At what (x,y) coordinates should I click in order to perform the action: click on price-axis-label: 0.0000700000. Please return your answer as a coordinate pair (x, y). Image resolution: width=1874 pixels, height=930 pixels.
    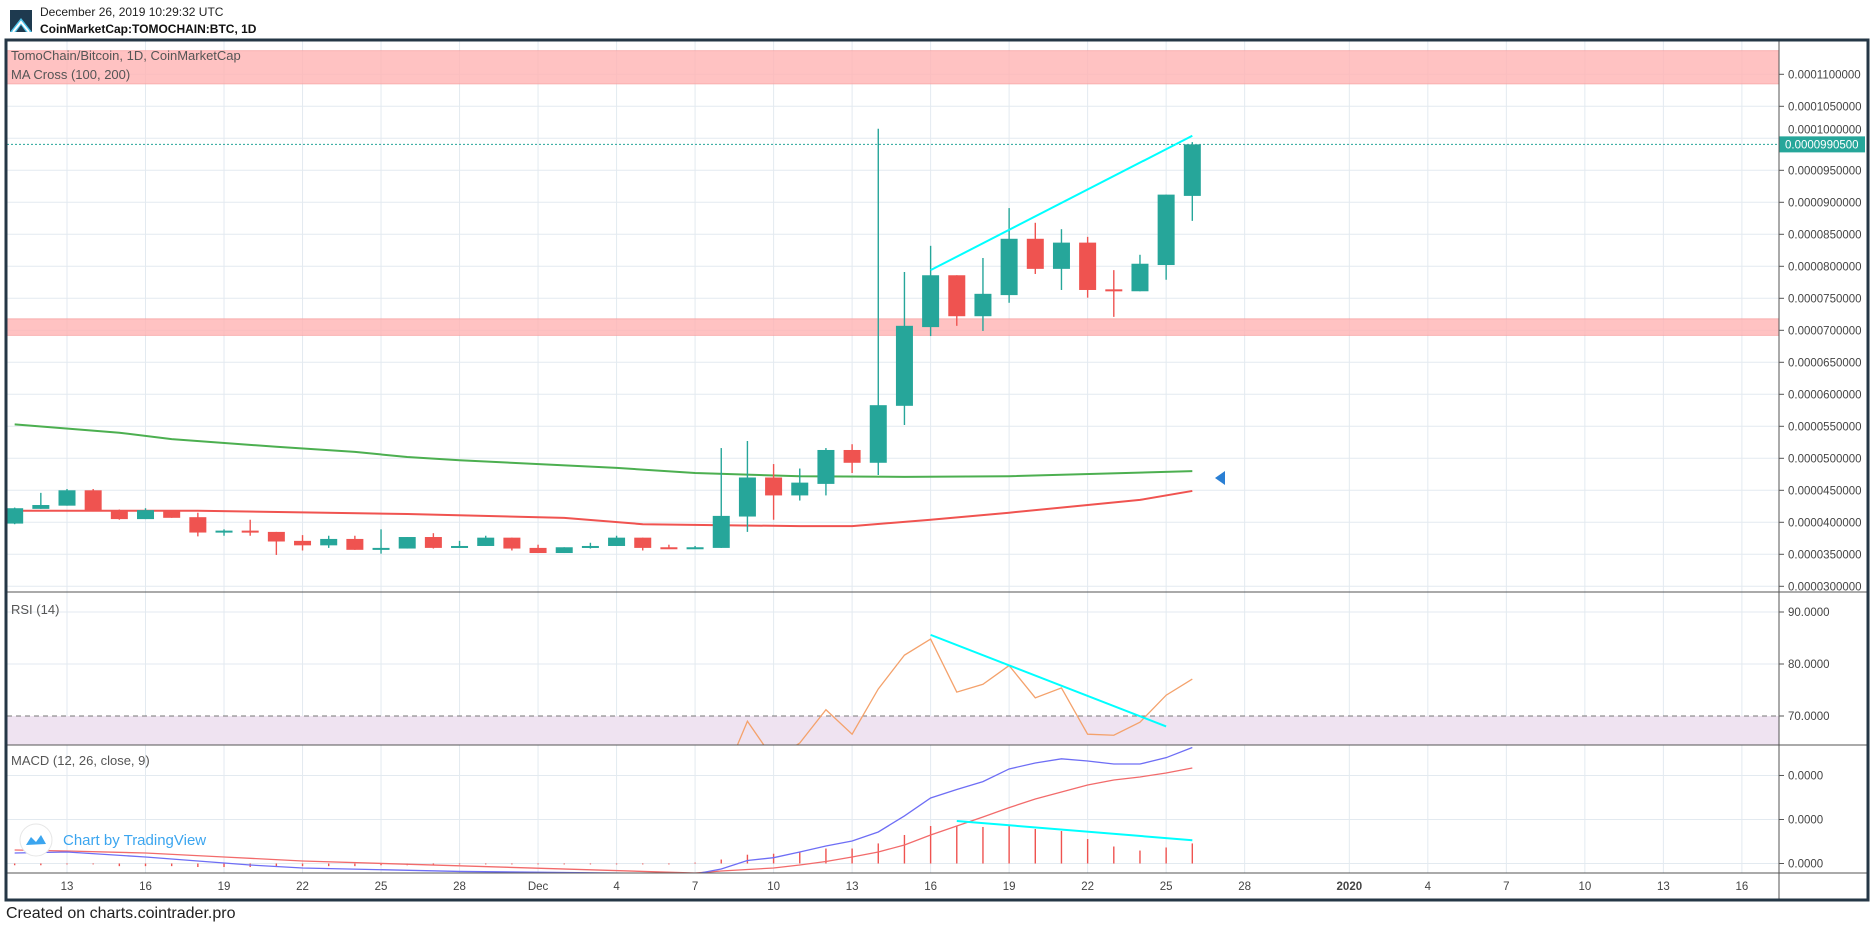
    Looking at the image, I should click on (1825, 331).